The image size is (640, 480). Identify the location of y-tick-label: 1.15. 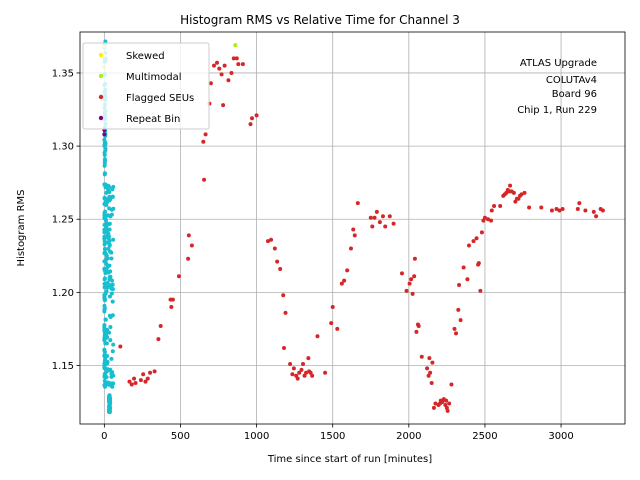
(63, 366).